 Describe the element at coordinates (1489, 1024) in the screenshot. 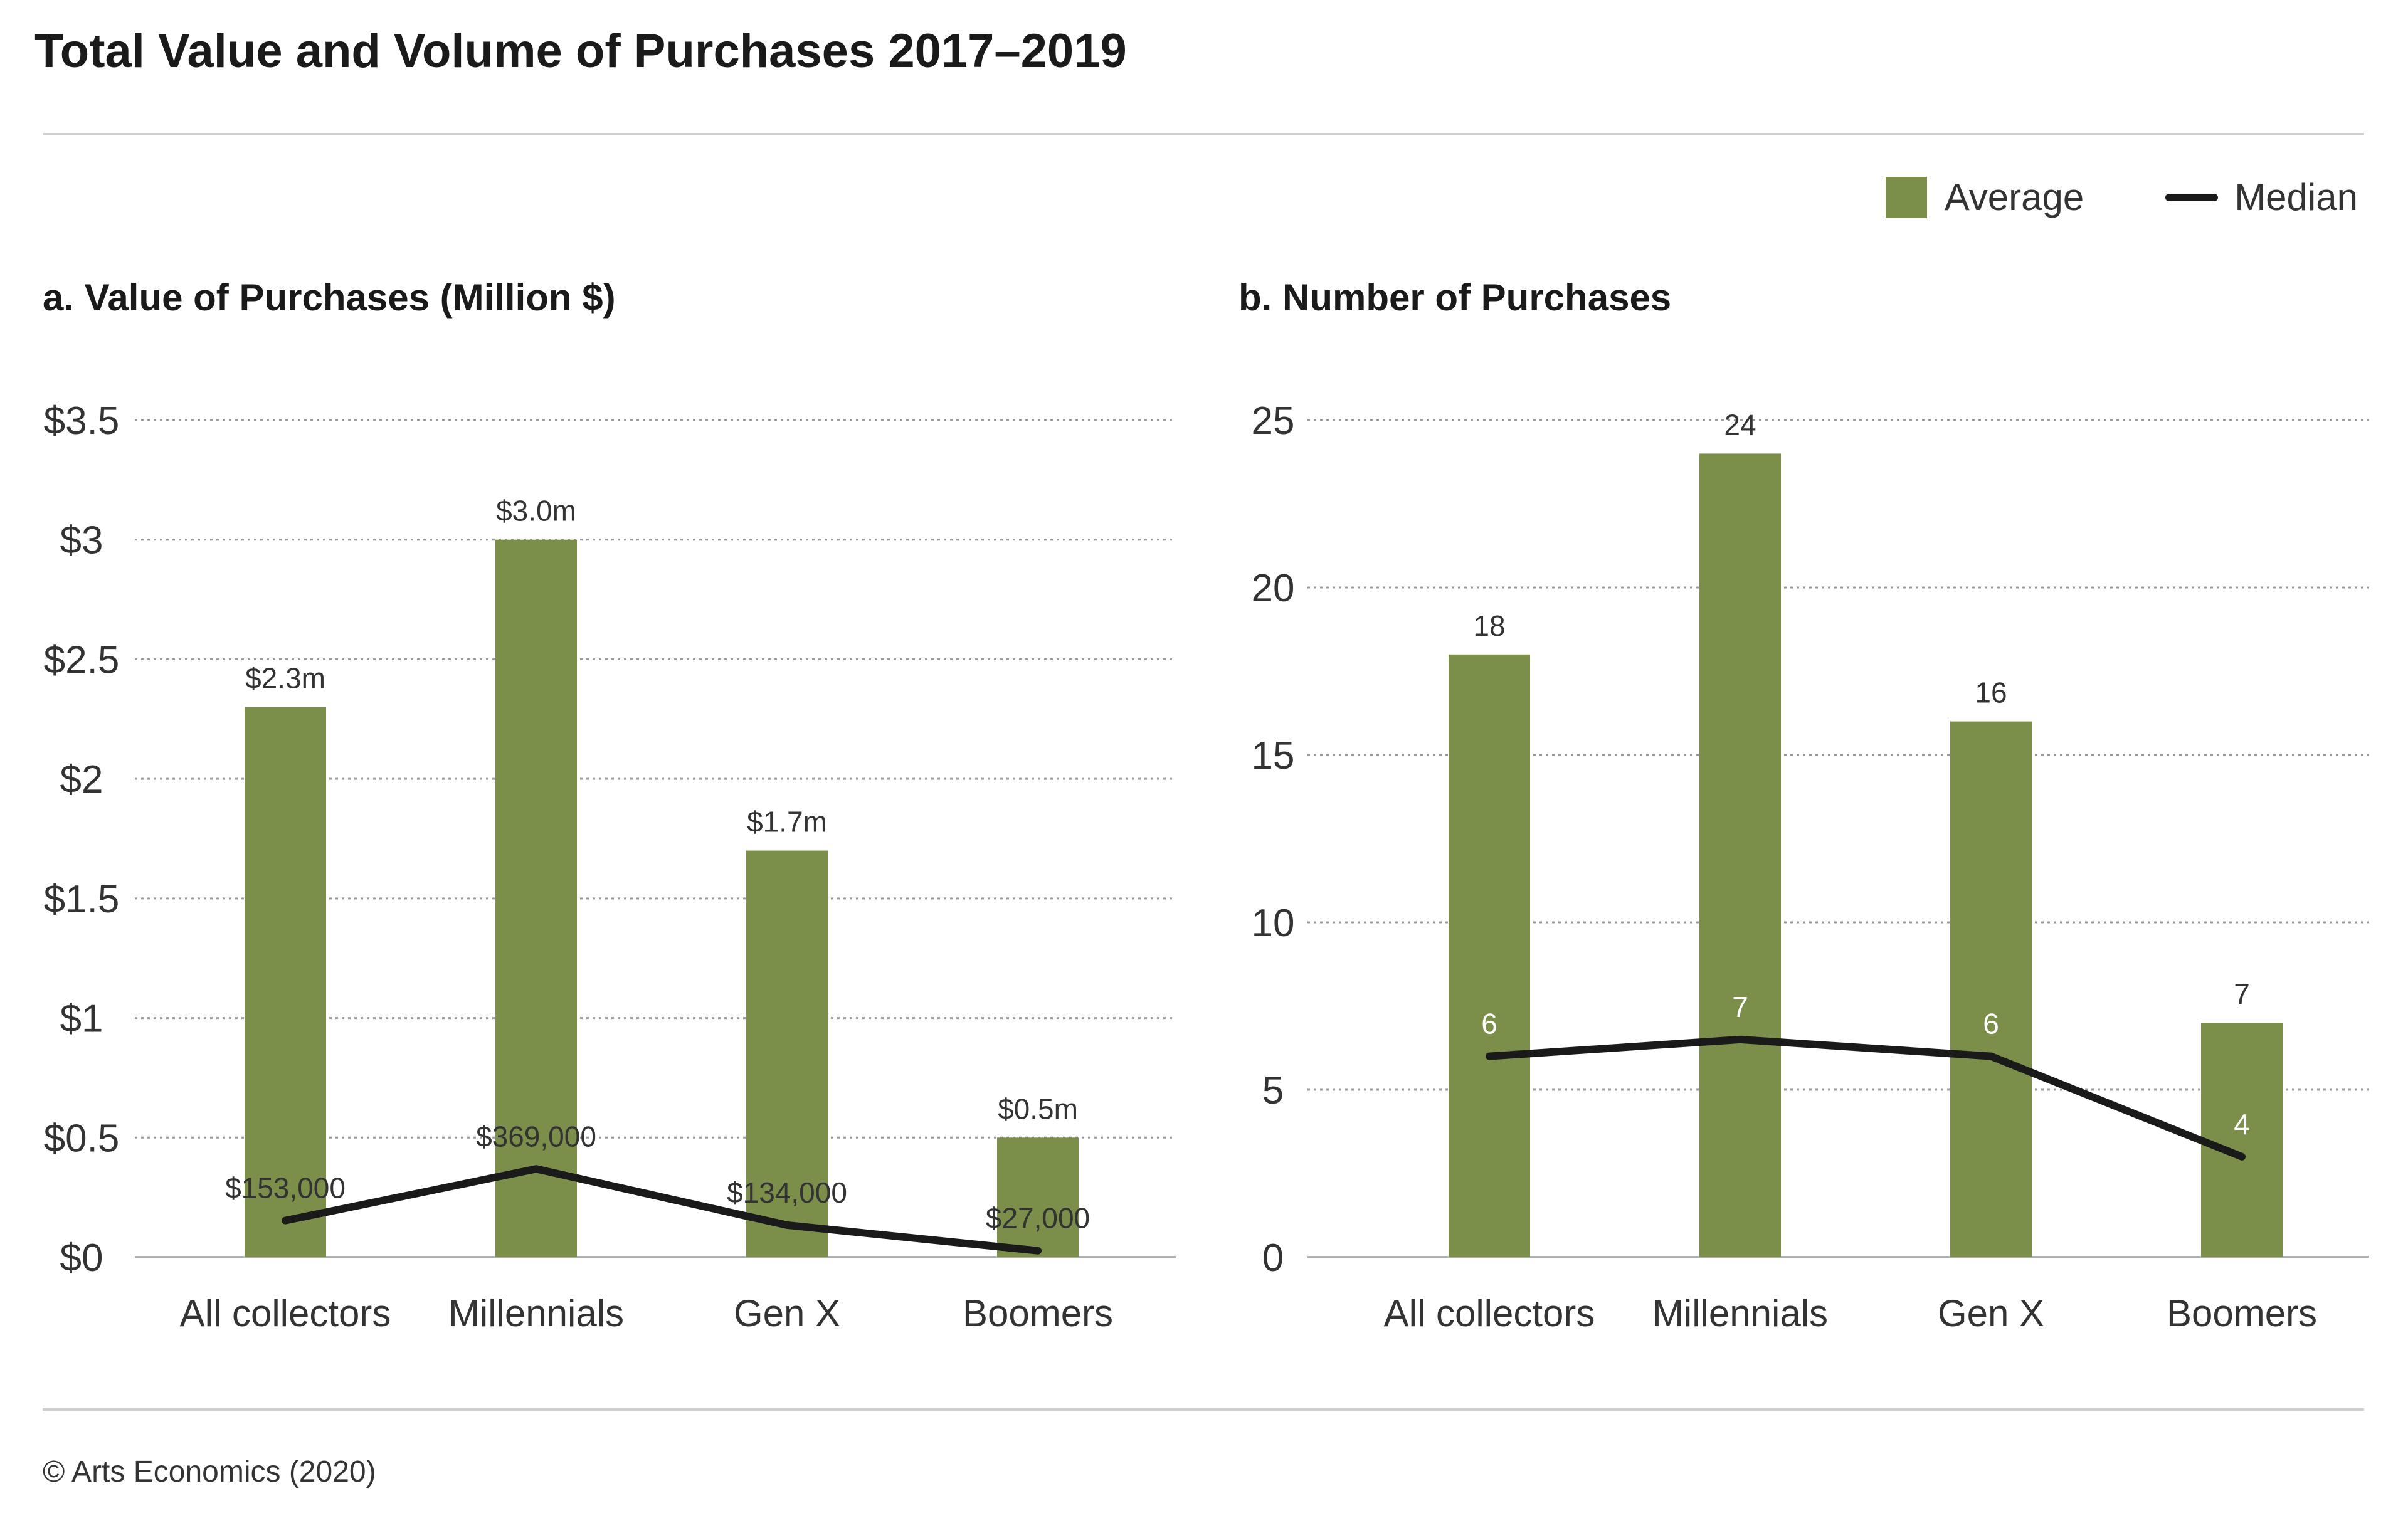

I see `b-median-label-0: 6` at that location.